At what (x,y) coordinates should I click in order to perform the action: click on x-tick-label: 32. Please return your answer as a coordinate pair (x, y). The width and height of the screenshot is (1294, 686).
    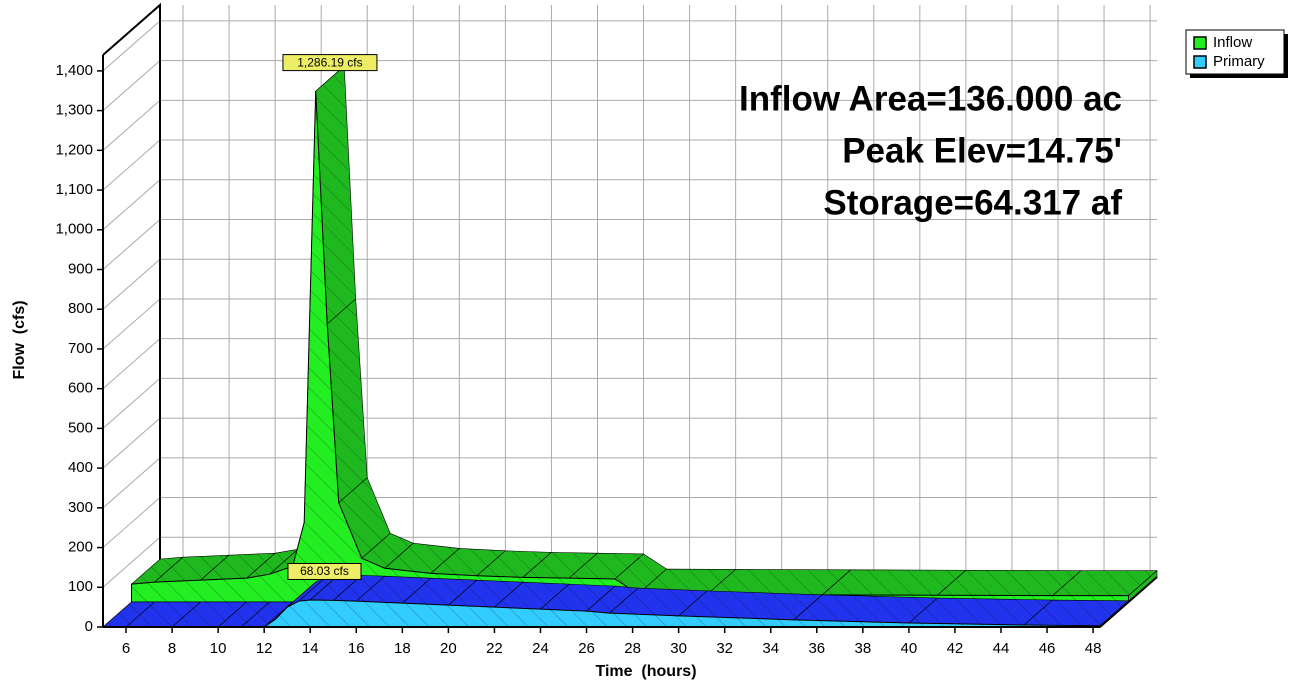
    Looking at the image, I should click on (724, 648).